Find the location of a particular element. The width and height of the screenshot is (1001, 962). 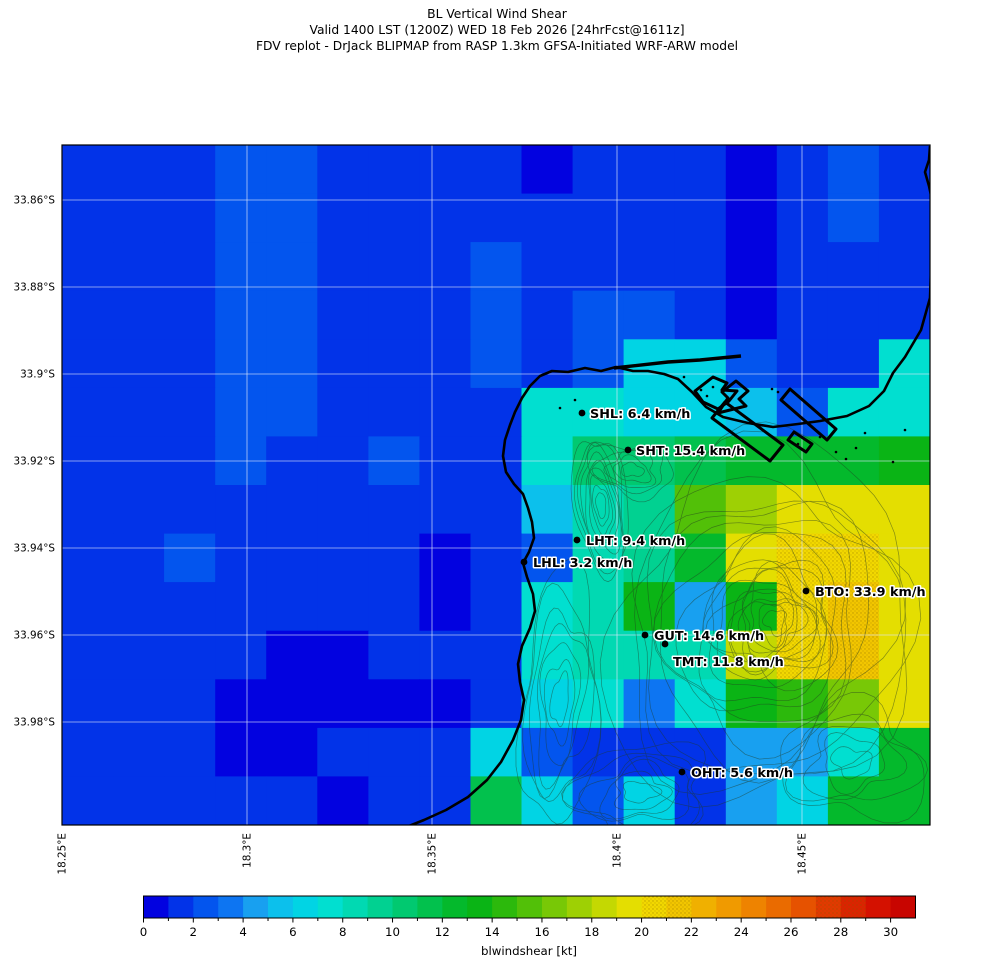

y-axis-tick-label: 33.9°S is located at coordinates (37, 375).